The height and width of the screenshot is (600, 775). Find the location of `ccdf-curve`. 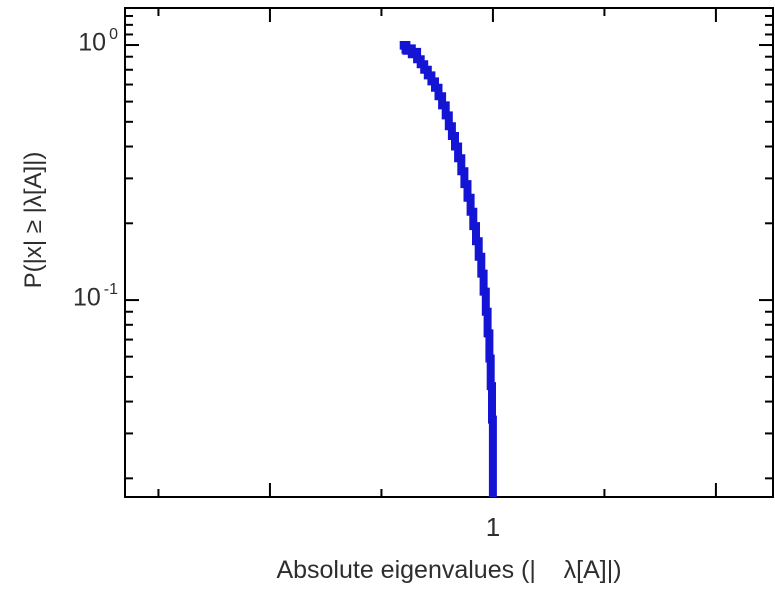

ccdf-curve is located at coordinates (448, 269).